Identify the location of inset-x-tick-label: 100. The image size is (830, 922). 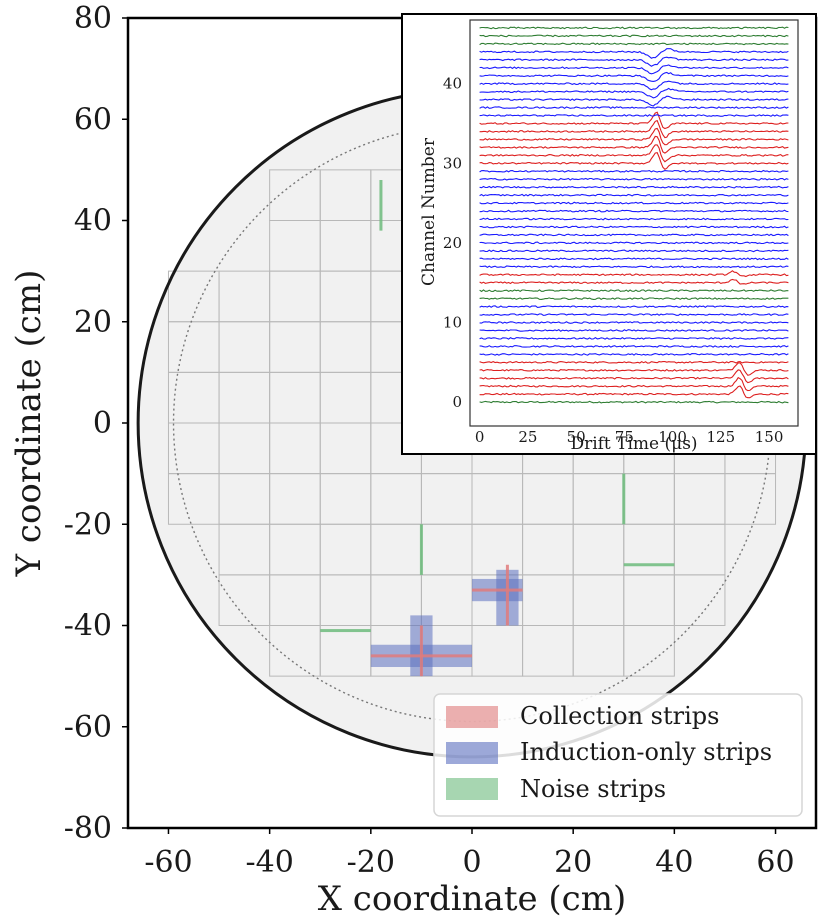
(672, 437).